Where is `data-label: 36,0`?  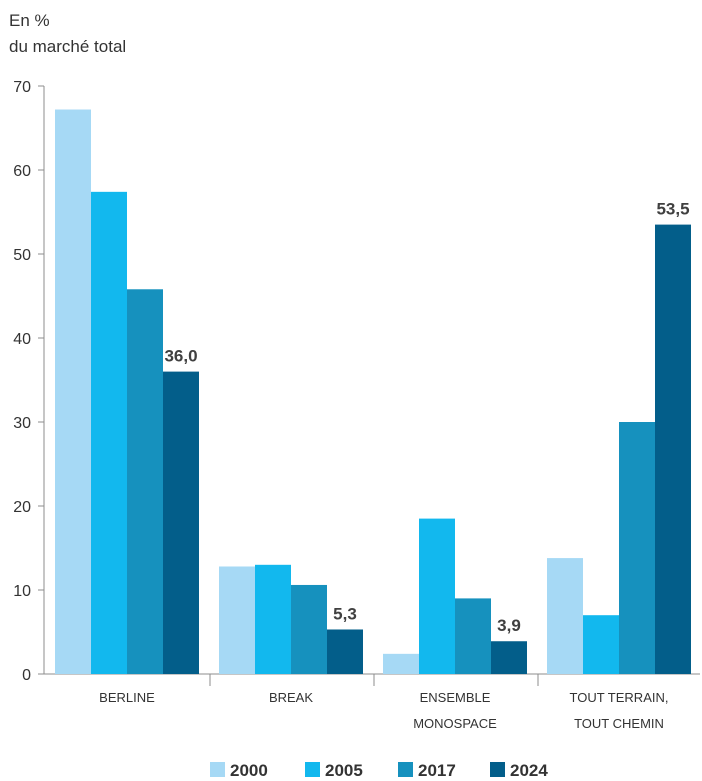
data-label: 36,0 is located at coordinates (180, 356).